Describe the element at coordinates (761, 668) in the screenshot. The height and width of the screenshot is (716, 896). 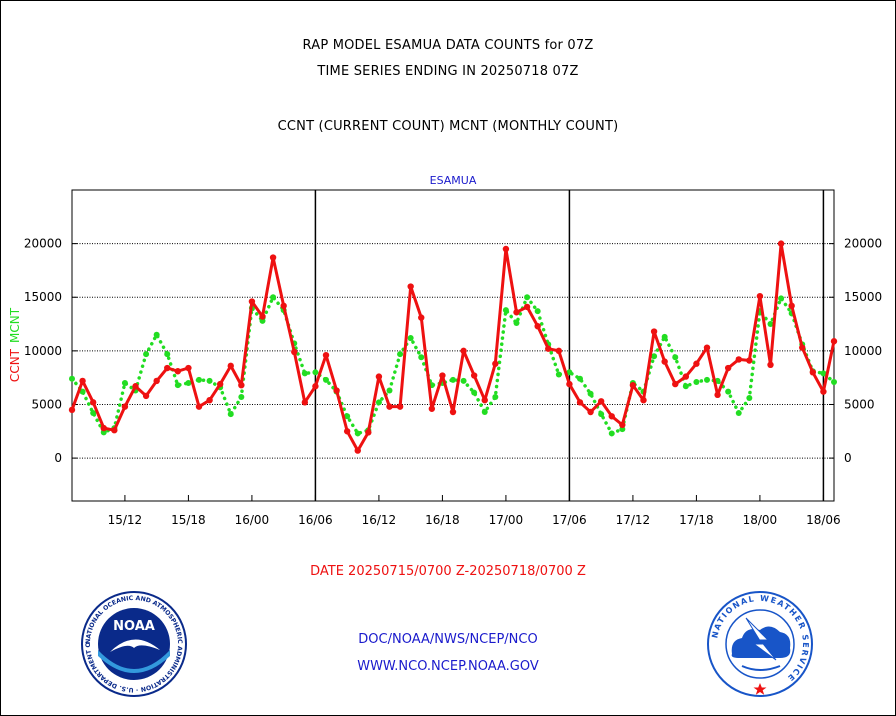
I see `nws-wind-lines` at that location.